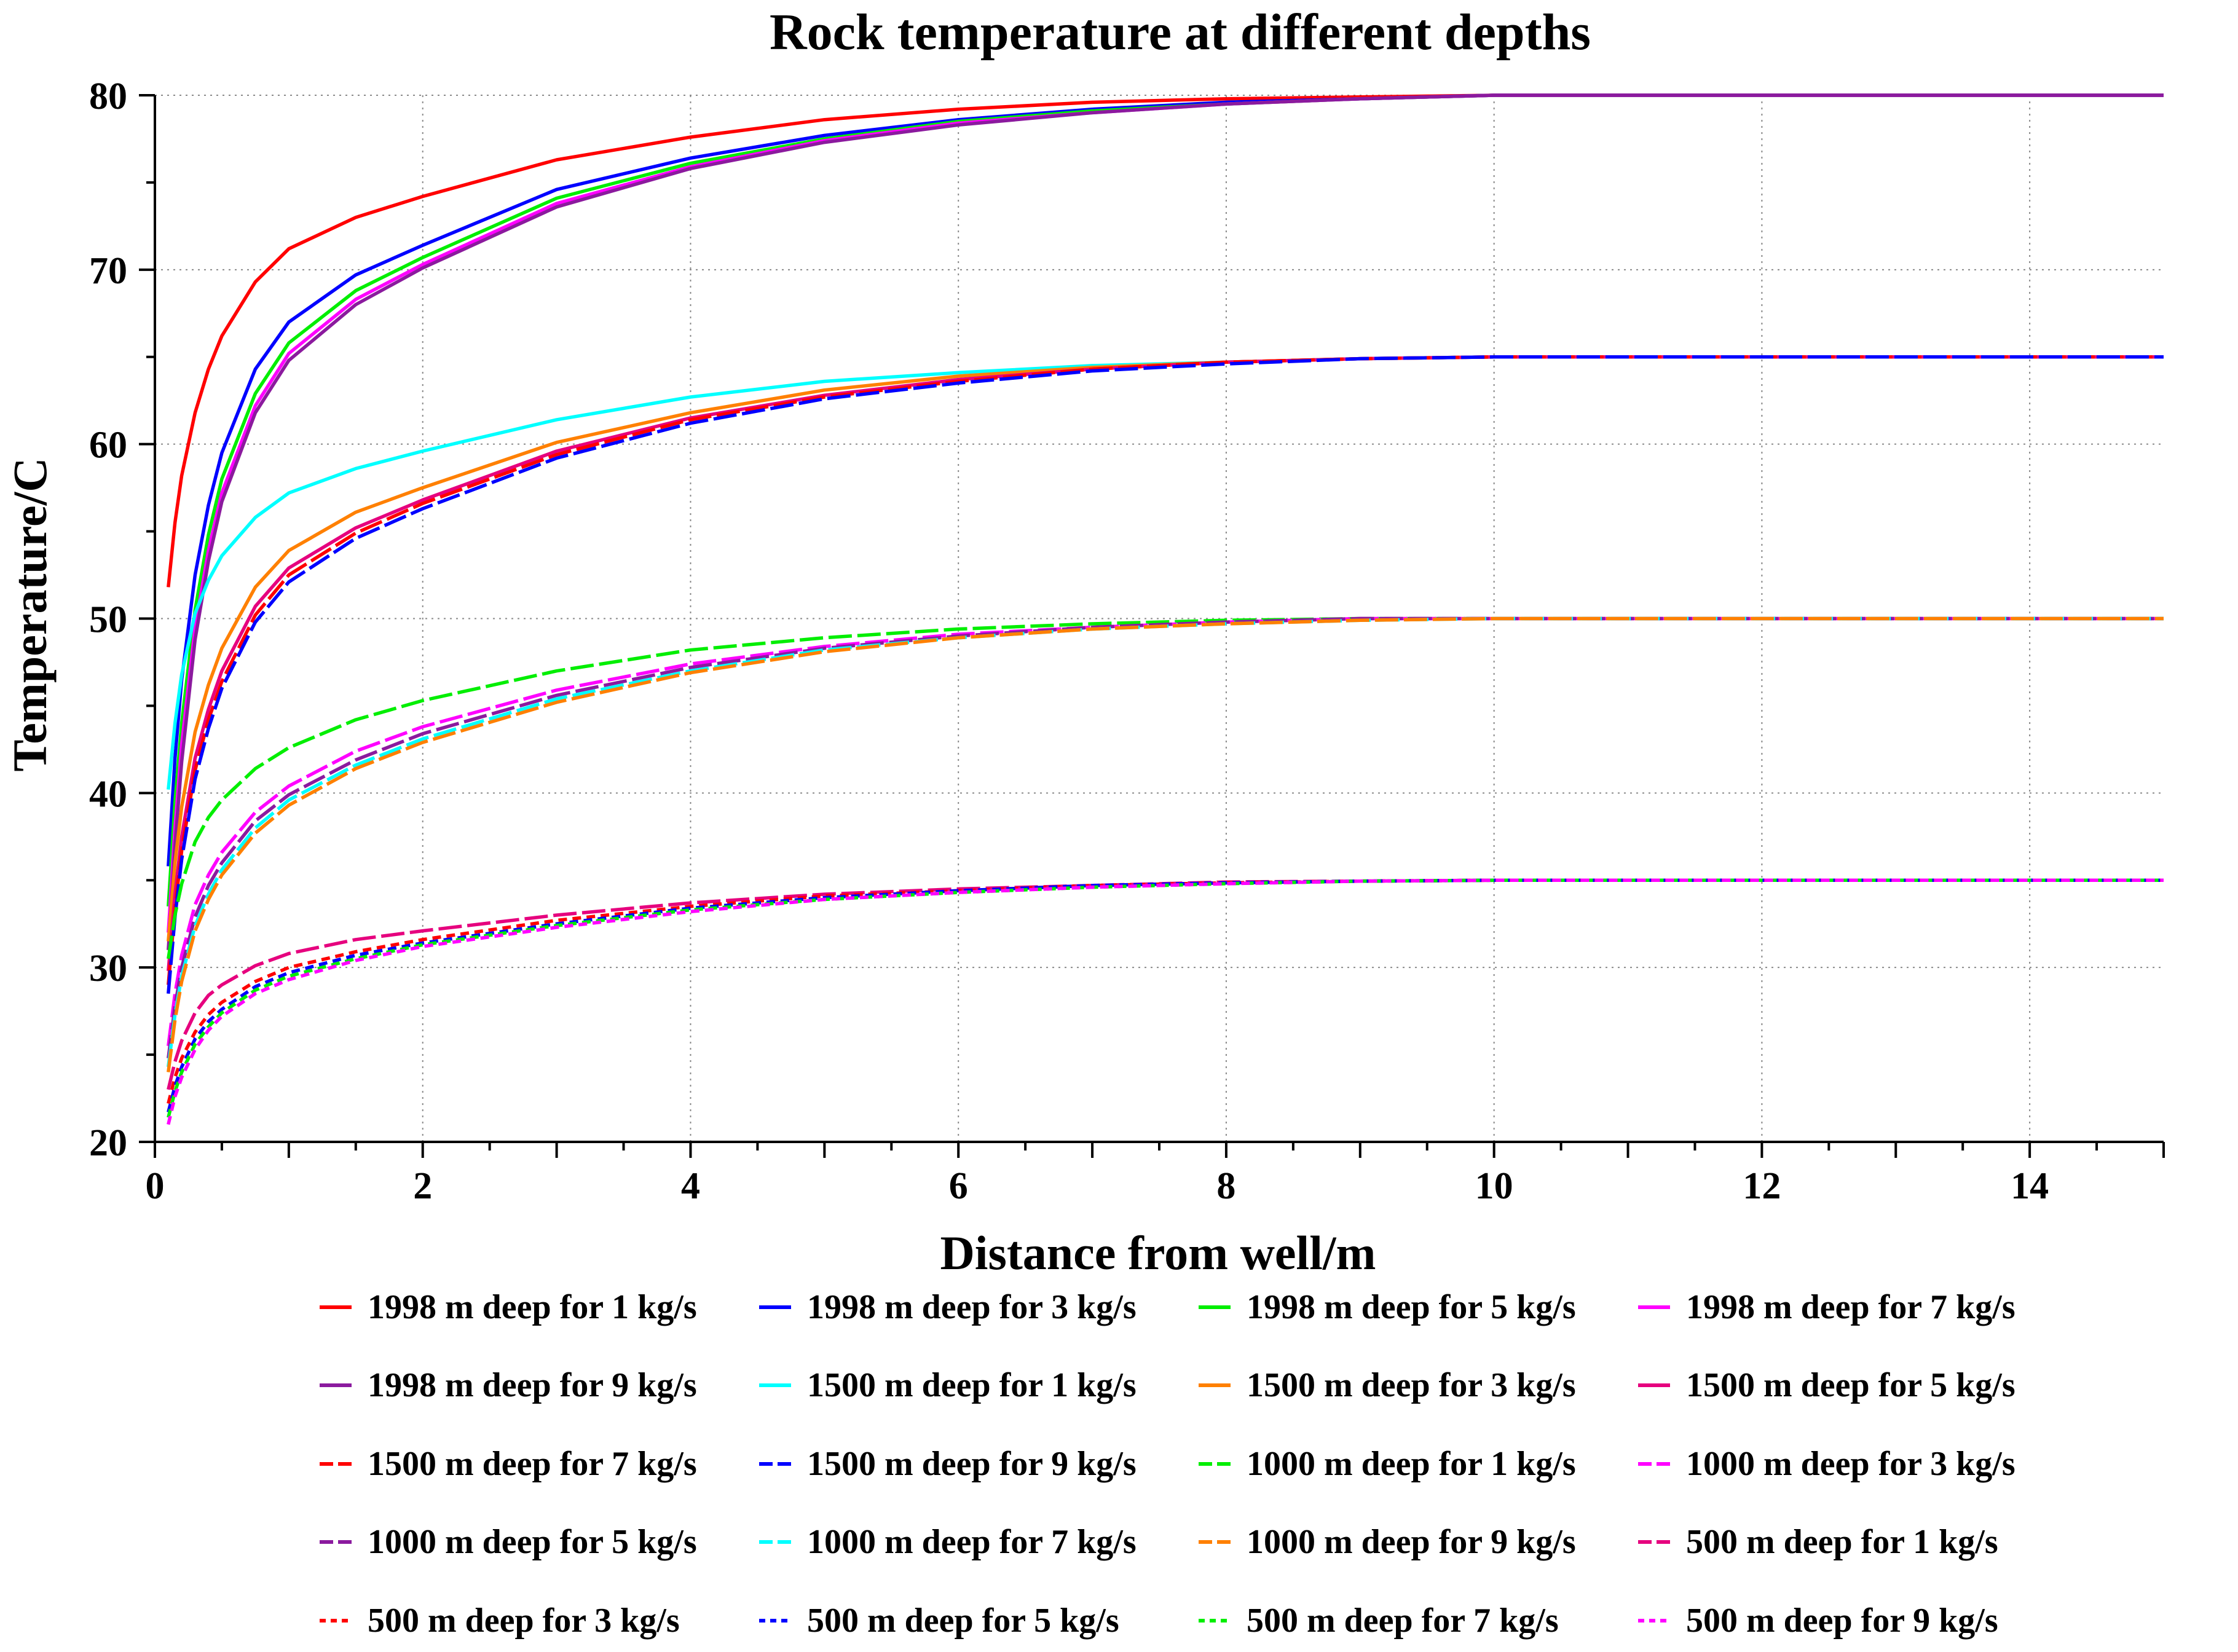  What do you see at coordinates (972, 1464) in the screenshot?
I see `legend-label: 1500 m deep for 9 kg/s` at bounding box center [972, 1464].